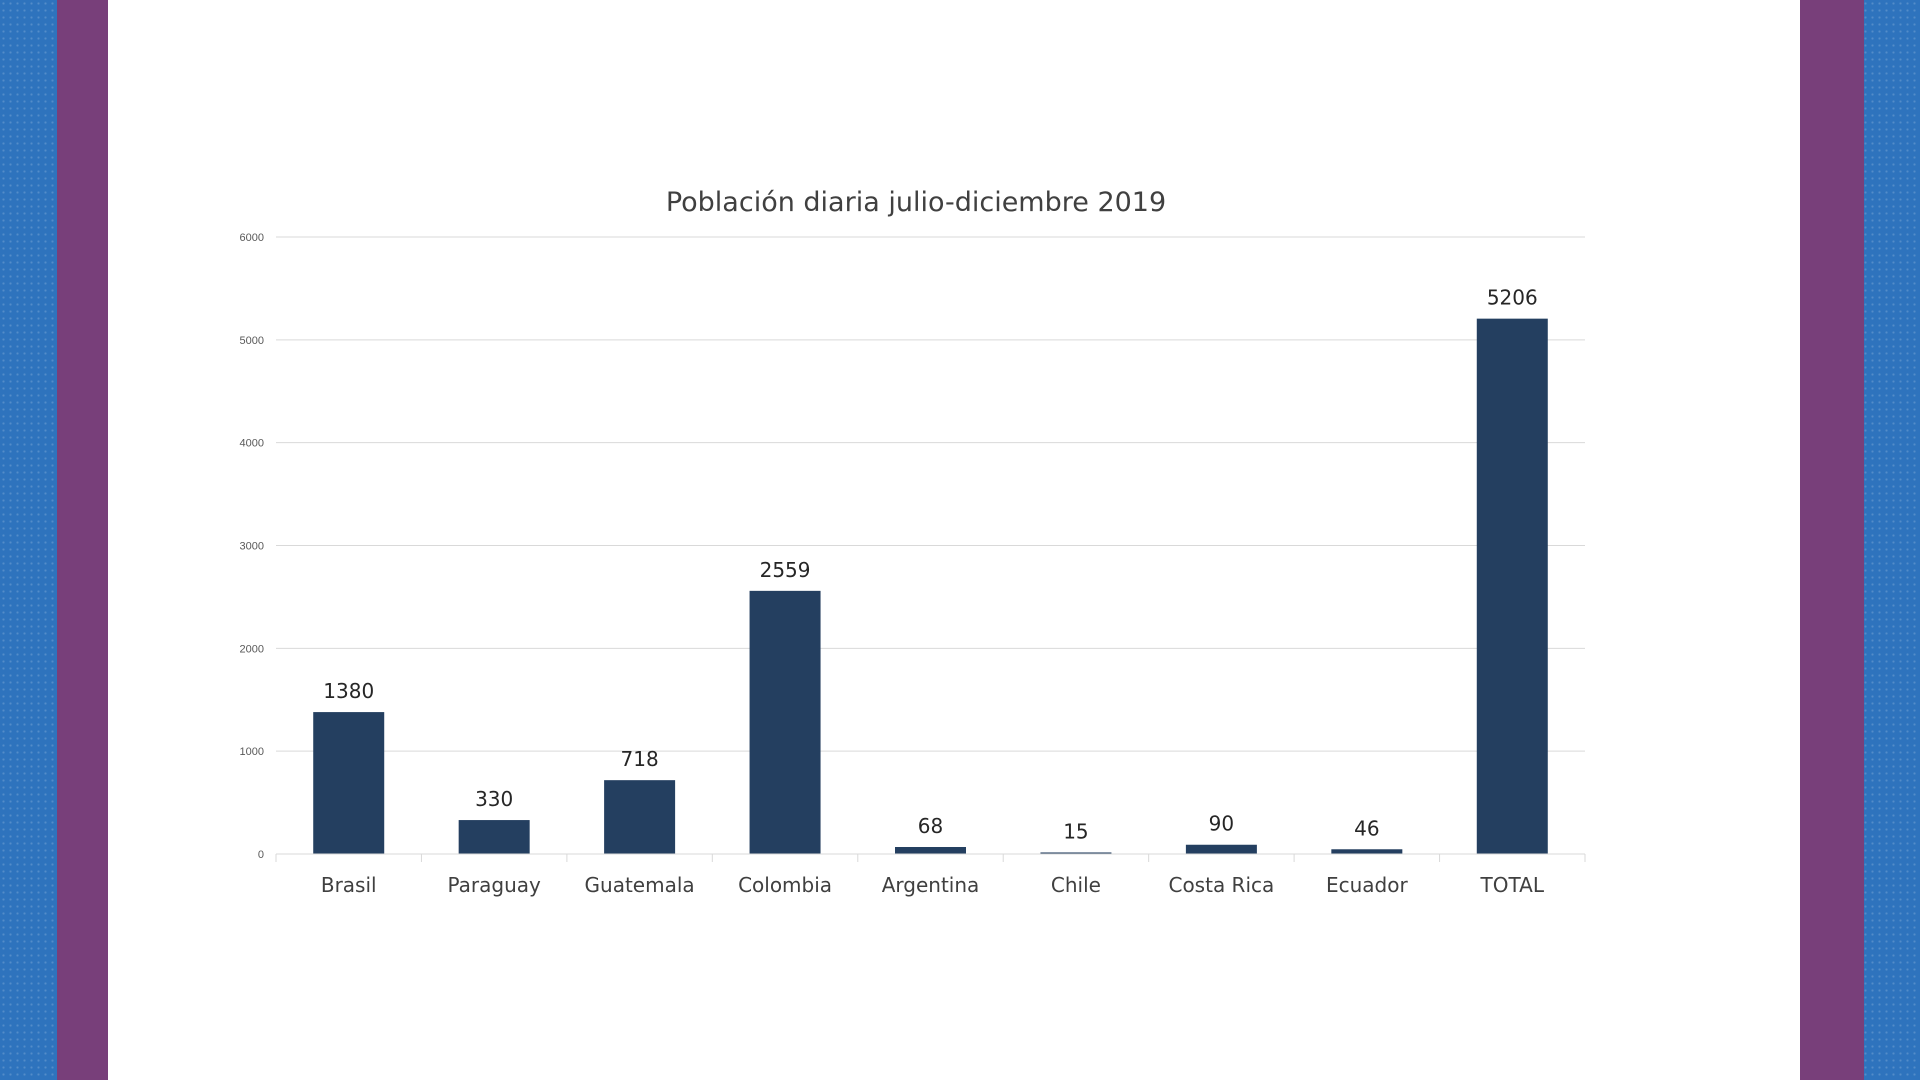 Image resolution: width=1920 pixels, height=1080 pixels. I want to click on x-tick-label: Chile, so click(1076, 885).